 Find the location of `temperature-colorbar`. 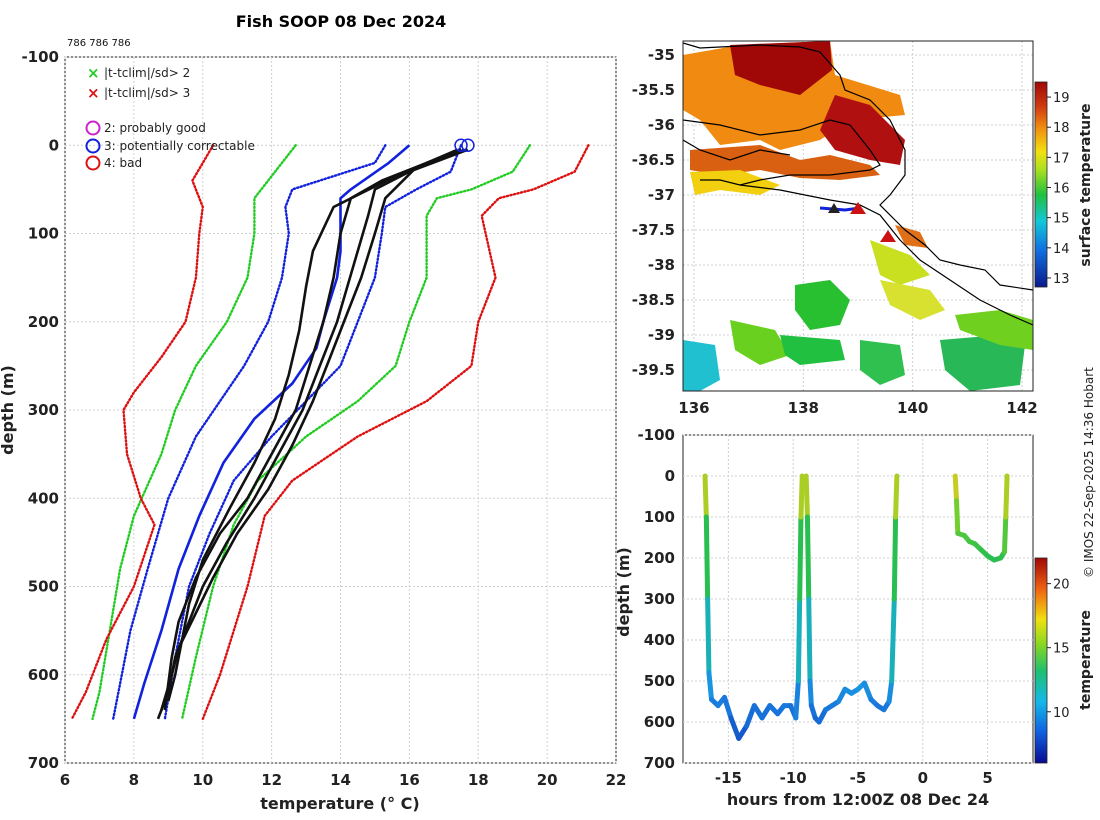

temperature-colorbar is located at coordinates (1041, 660).